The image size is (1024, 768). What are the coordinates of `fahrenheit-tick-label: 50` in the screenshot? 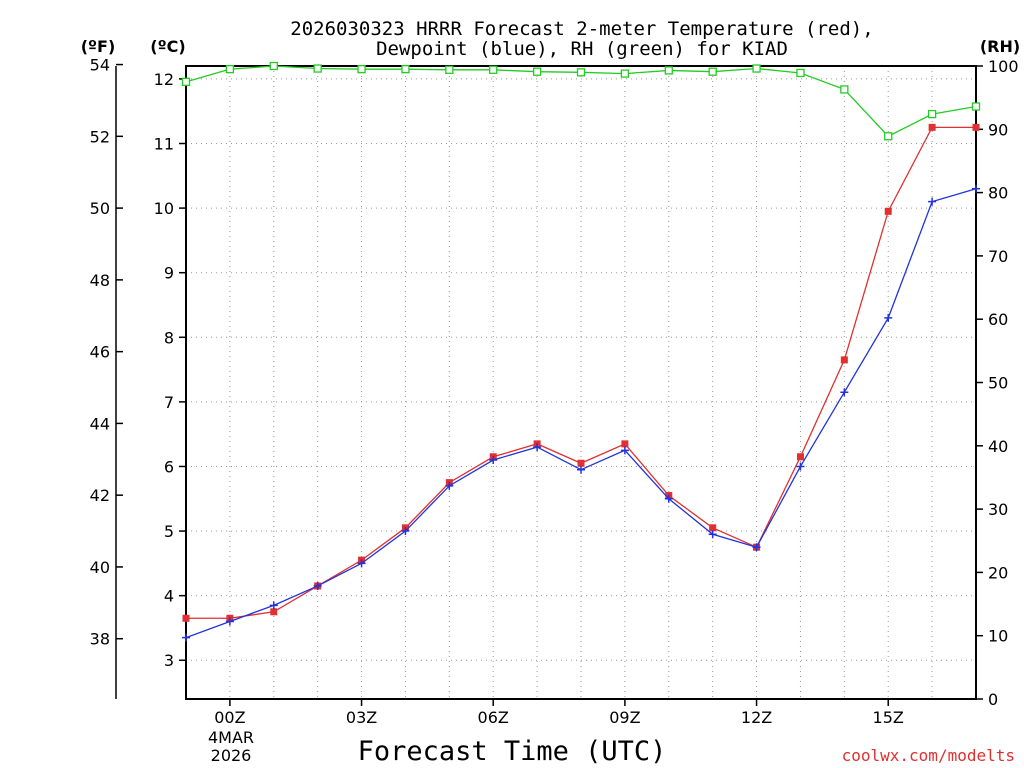 It's located at (100, 208).